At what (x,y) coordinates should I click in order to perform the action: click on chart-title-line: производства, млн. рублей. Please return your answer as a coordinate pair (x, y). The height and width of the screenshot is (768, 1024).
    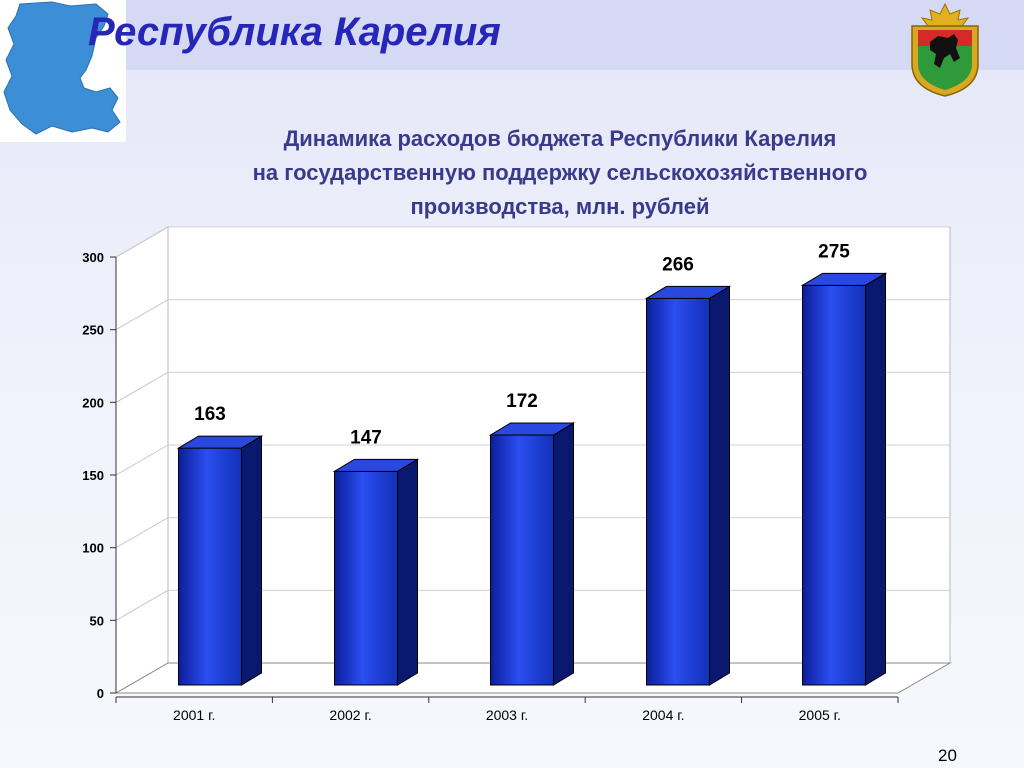
    Looking at the image, I should click on (560, 206).